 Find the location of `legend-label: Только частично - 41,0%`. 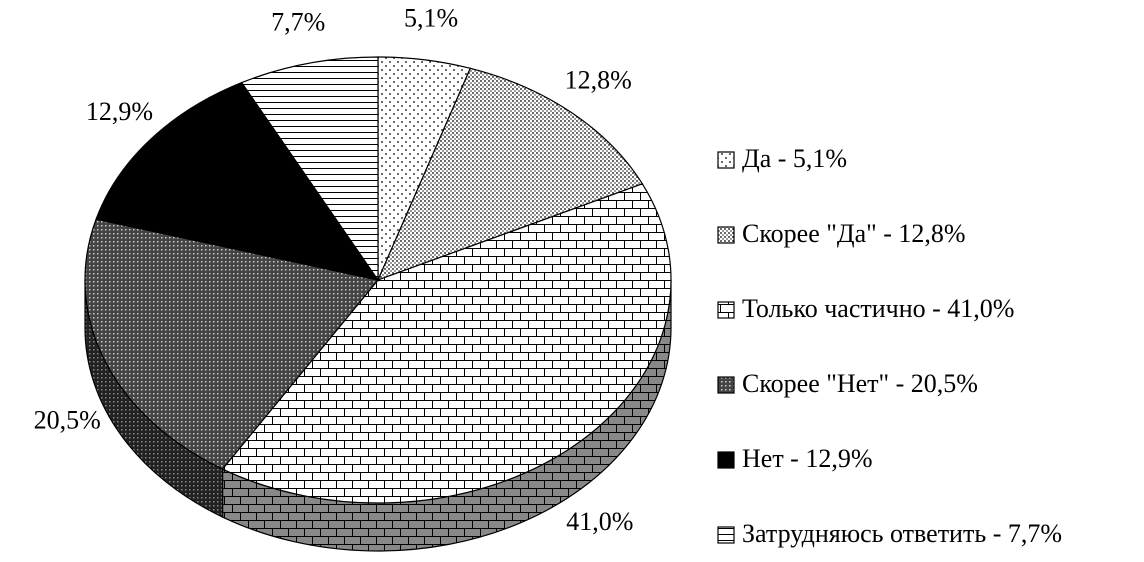

legend-label: Только частично - 41,0% is located at coordinates (878, 308).